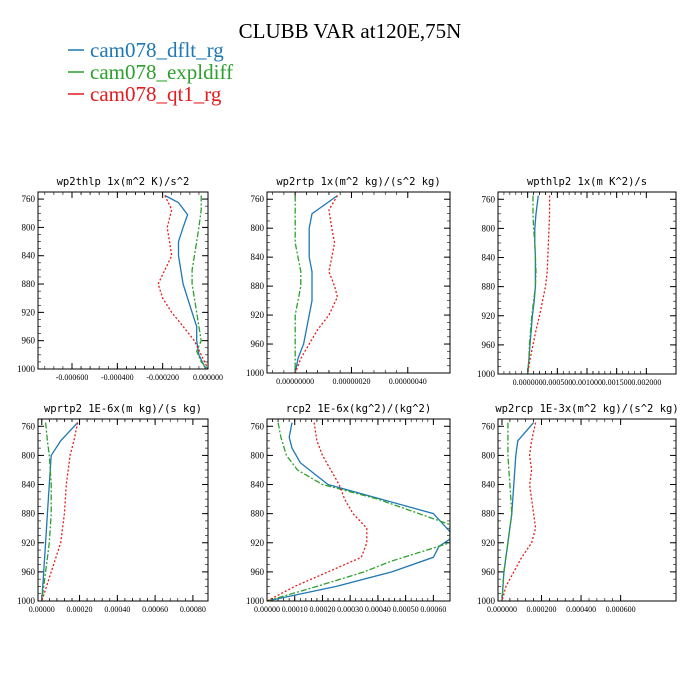 This screenshot has height=700, width=700. Describe the element at coordinates (358, 409) in the screenshot. I see `panel-title: rcp2 1E-6x(kg^2)/(kg^2)` at that location.